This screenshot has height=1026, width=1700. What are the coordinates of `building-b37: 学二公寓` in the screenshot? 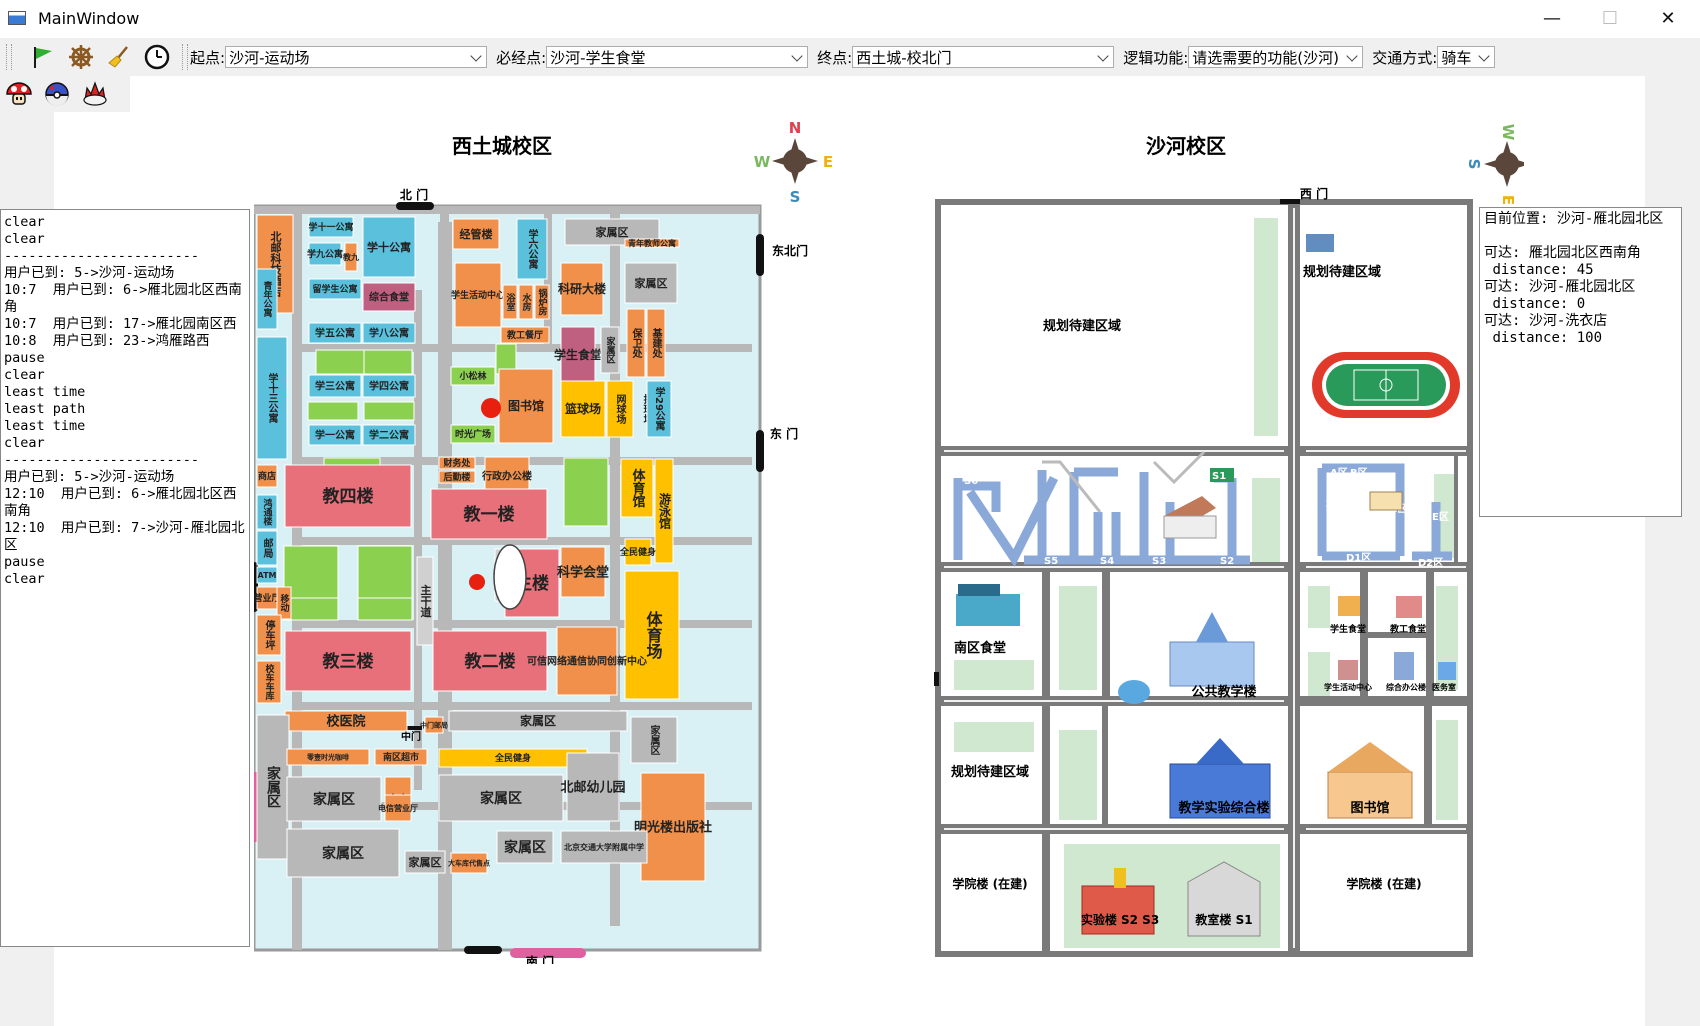 It's located at (389, 435).